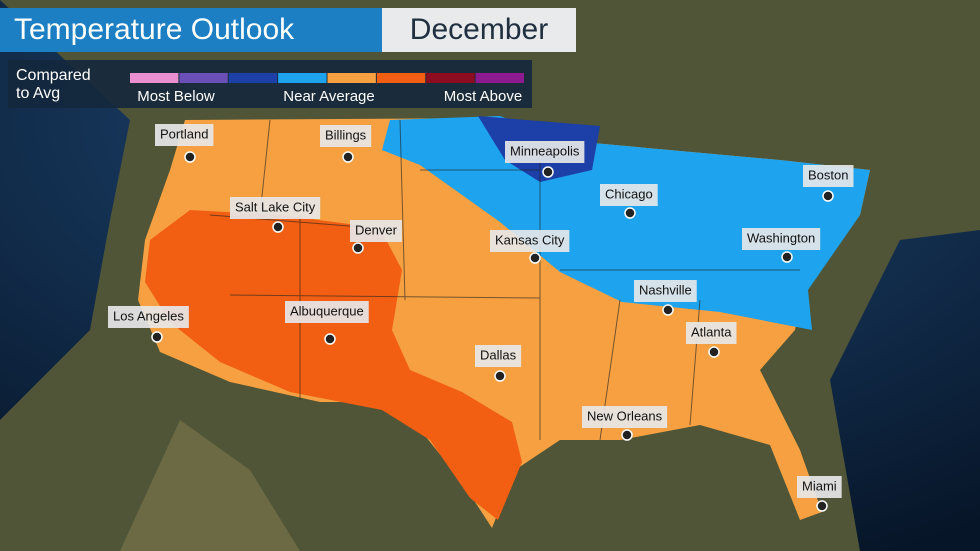 This screenshot has height=551, width=980. I want to click on month-box, so click(479, 30).